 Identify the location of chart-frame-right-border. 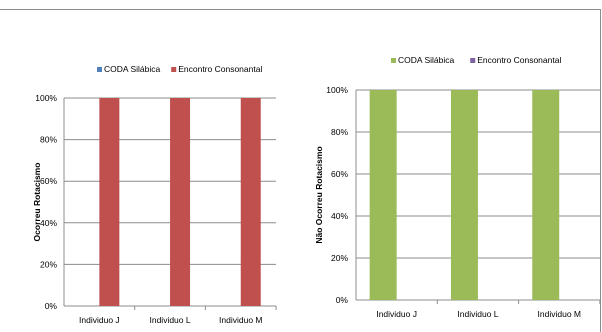
(600, 170).